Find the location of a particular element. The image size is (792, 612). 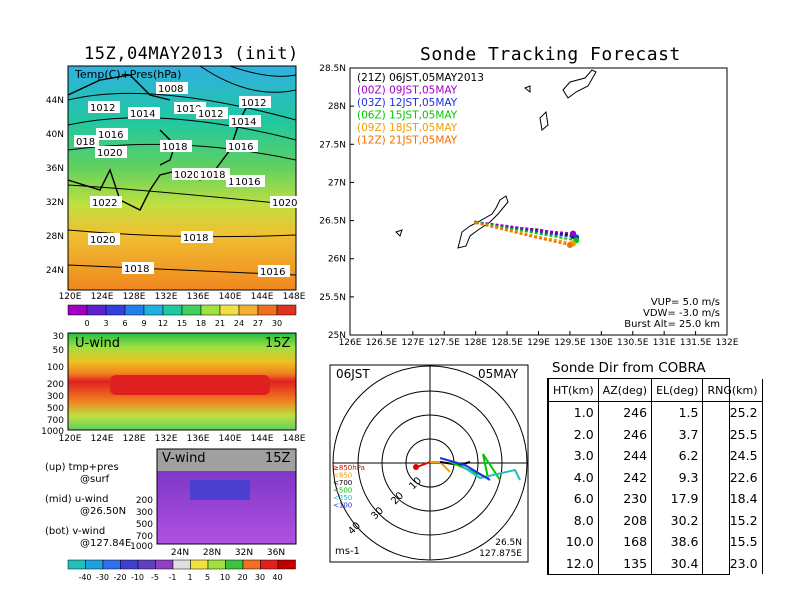

track-lat-label: 25.5N is located at coordinates (332, 298).